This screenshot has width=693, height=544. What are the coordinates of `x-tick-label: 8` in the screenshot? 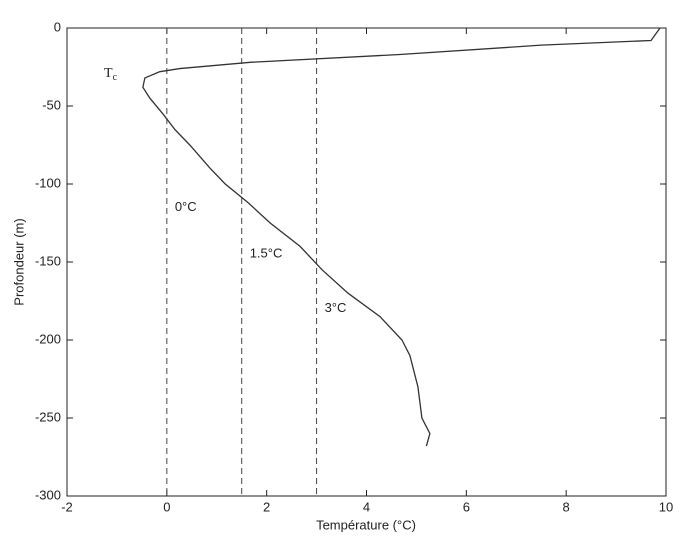 It's located at (566, 506).